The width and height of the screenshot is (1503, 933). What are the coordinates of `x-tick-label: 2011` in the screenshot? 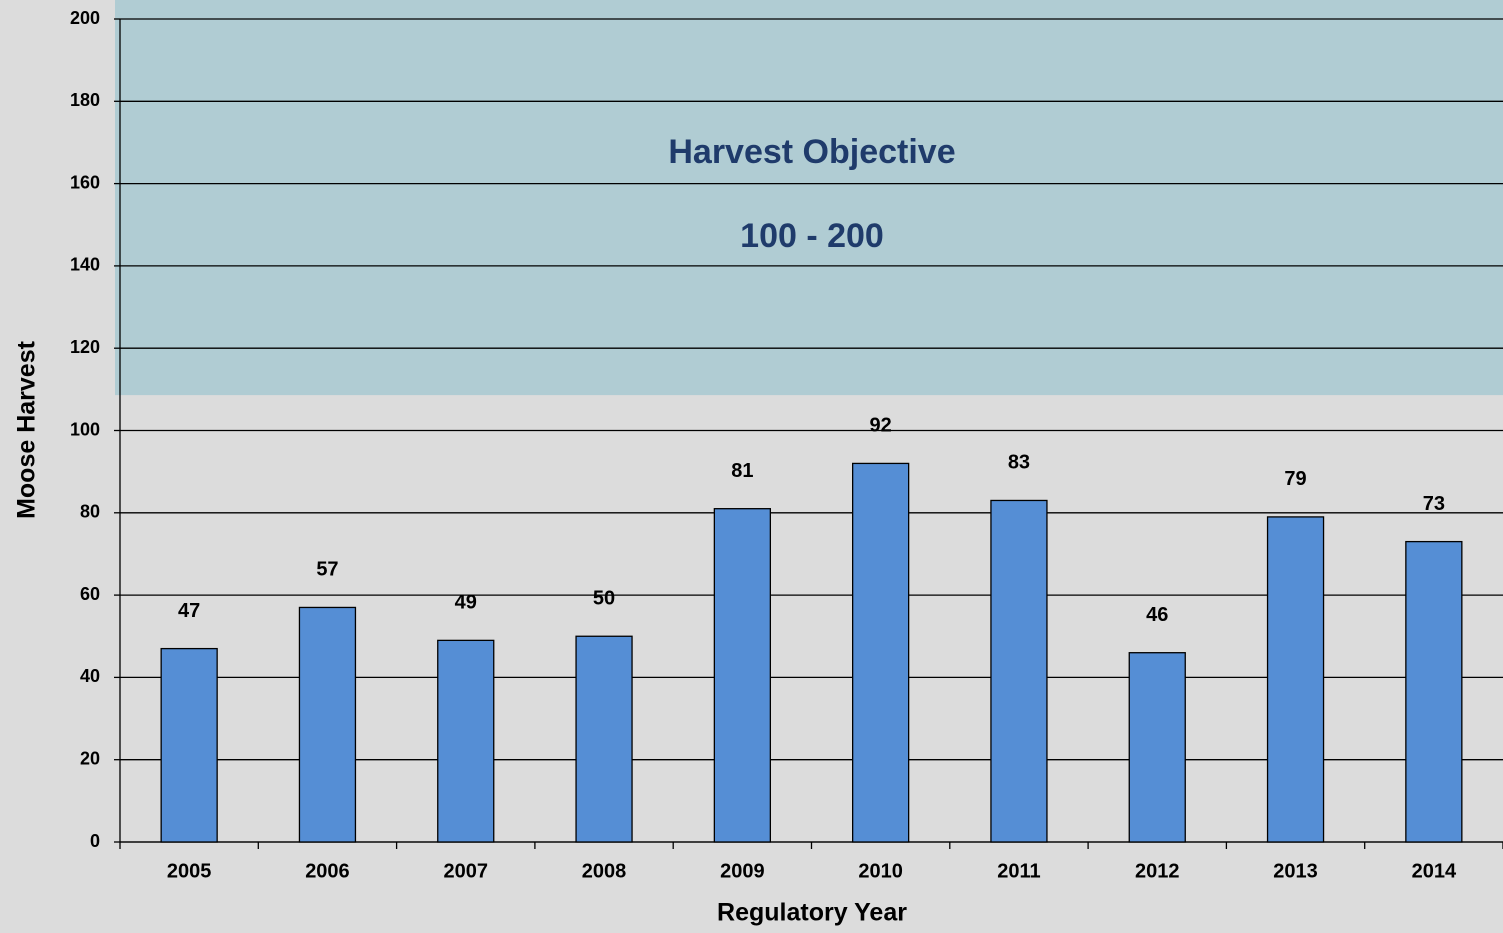 It's located at (1018, 871).